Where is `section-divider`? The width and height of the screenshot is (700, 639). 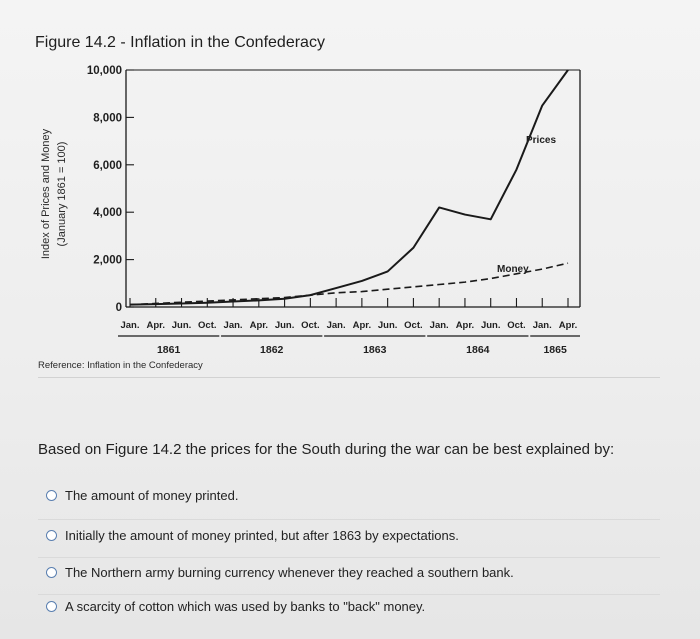 section-divider is located at coordinates (349, 377).